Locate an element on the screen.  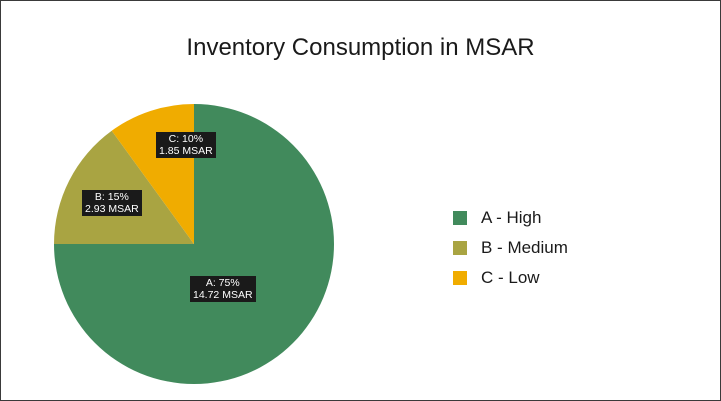
data-label-c-value: 1.85 MSAR is located at coordinates (186, 151).